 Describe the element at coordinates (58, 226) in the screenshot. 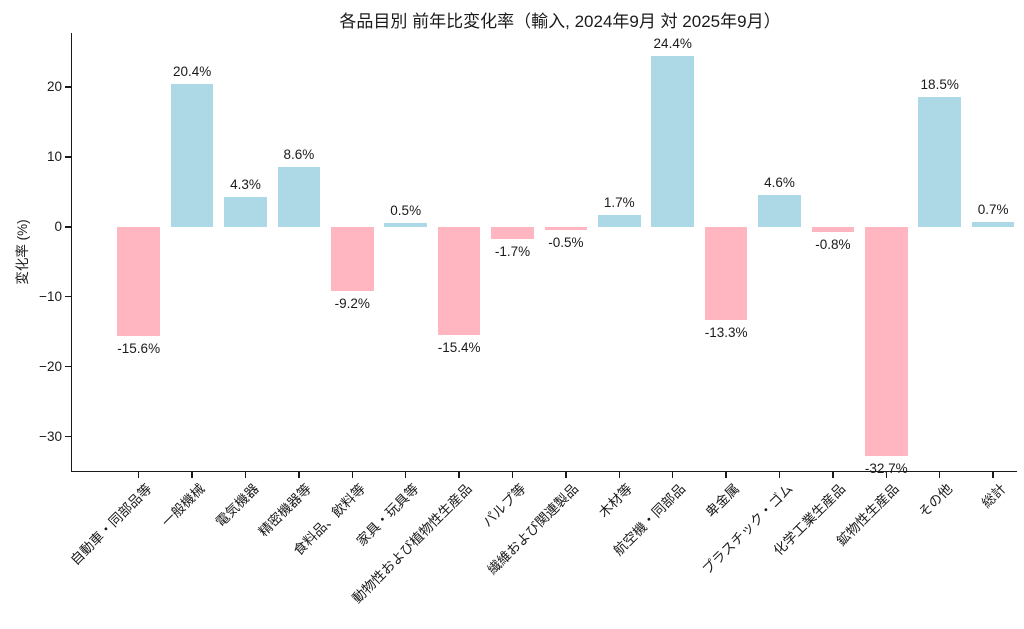

I see `y-tick-label: 0` at that location.